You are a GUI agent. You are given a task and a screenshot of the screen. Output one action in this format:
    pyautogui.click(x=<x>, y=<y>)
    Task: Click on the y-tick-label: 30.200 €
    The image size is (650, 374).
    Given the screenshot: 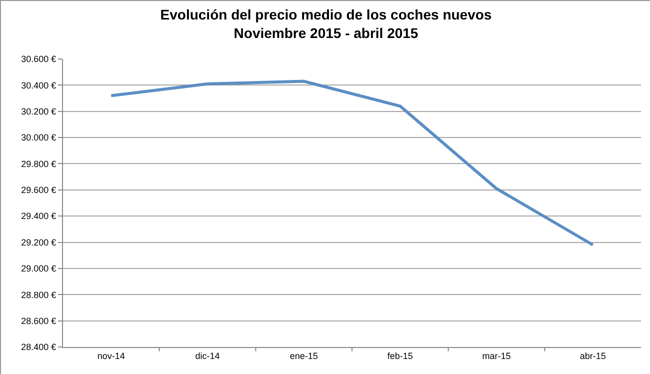 What is the action you would take?
    pyautogui.click(x=38, y=111)
    